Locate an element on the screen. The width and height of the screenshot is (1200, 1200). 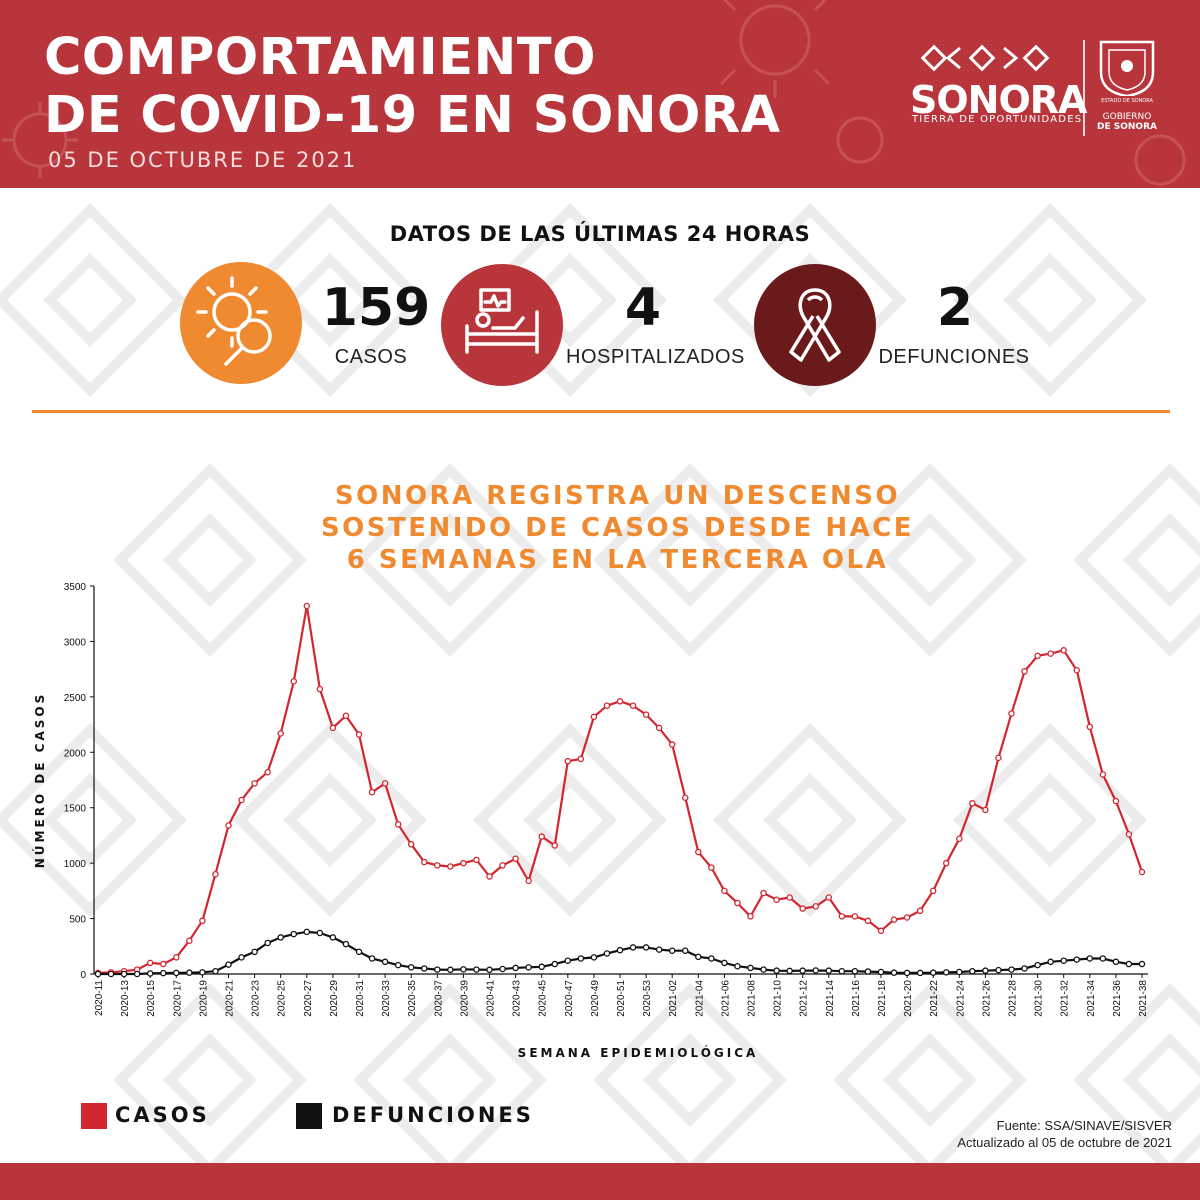
x-tick-label: 2021-26 is located at coordinates (986, 998).